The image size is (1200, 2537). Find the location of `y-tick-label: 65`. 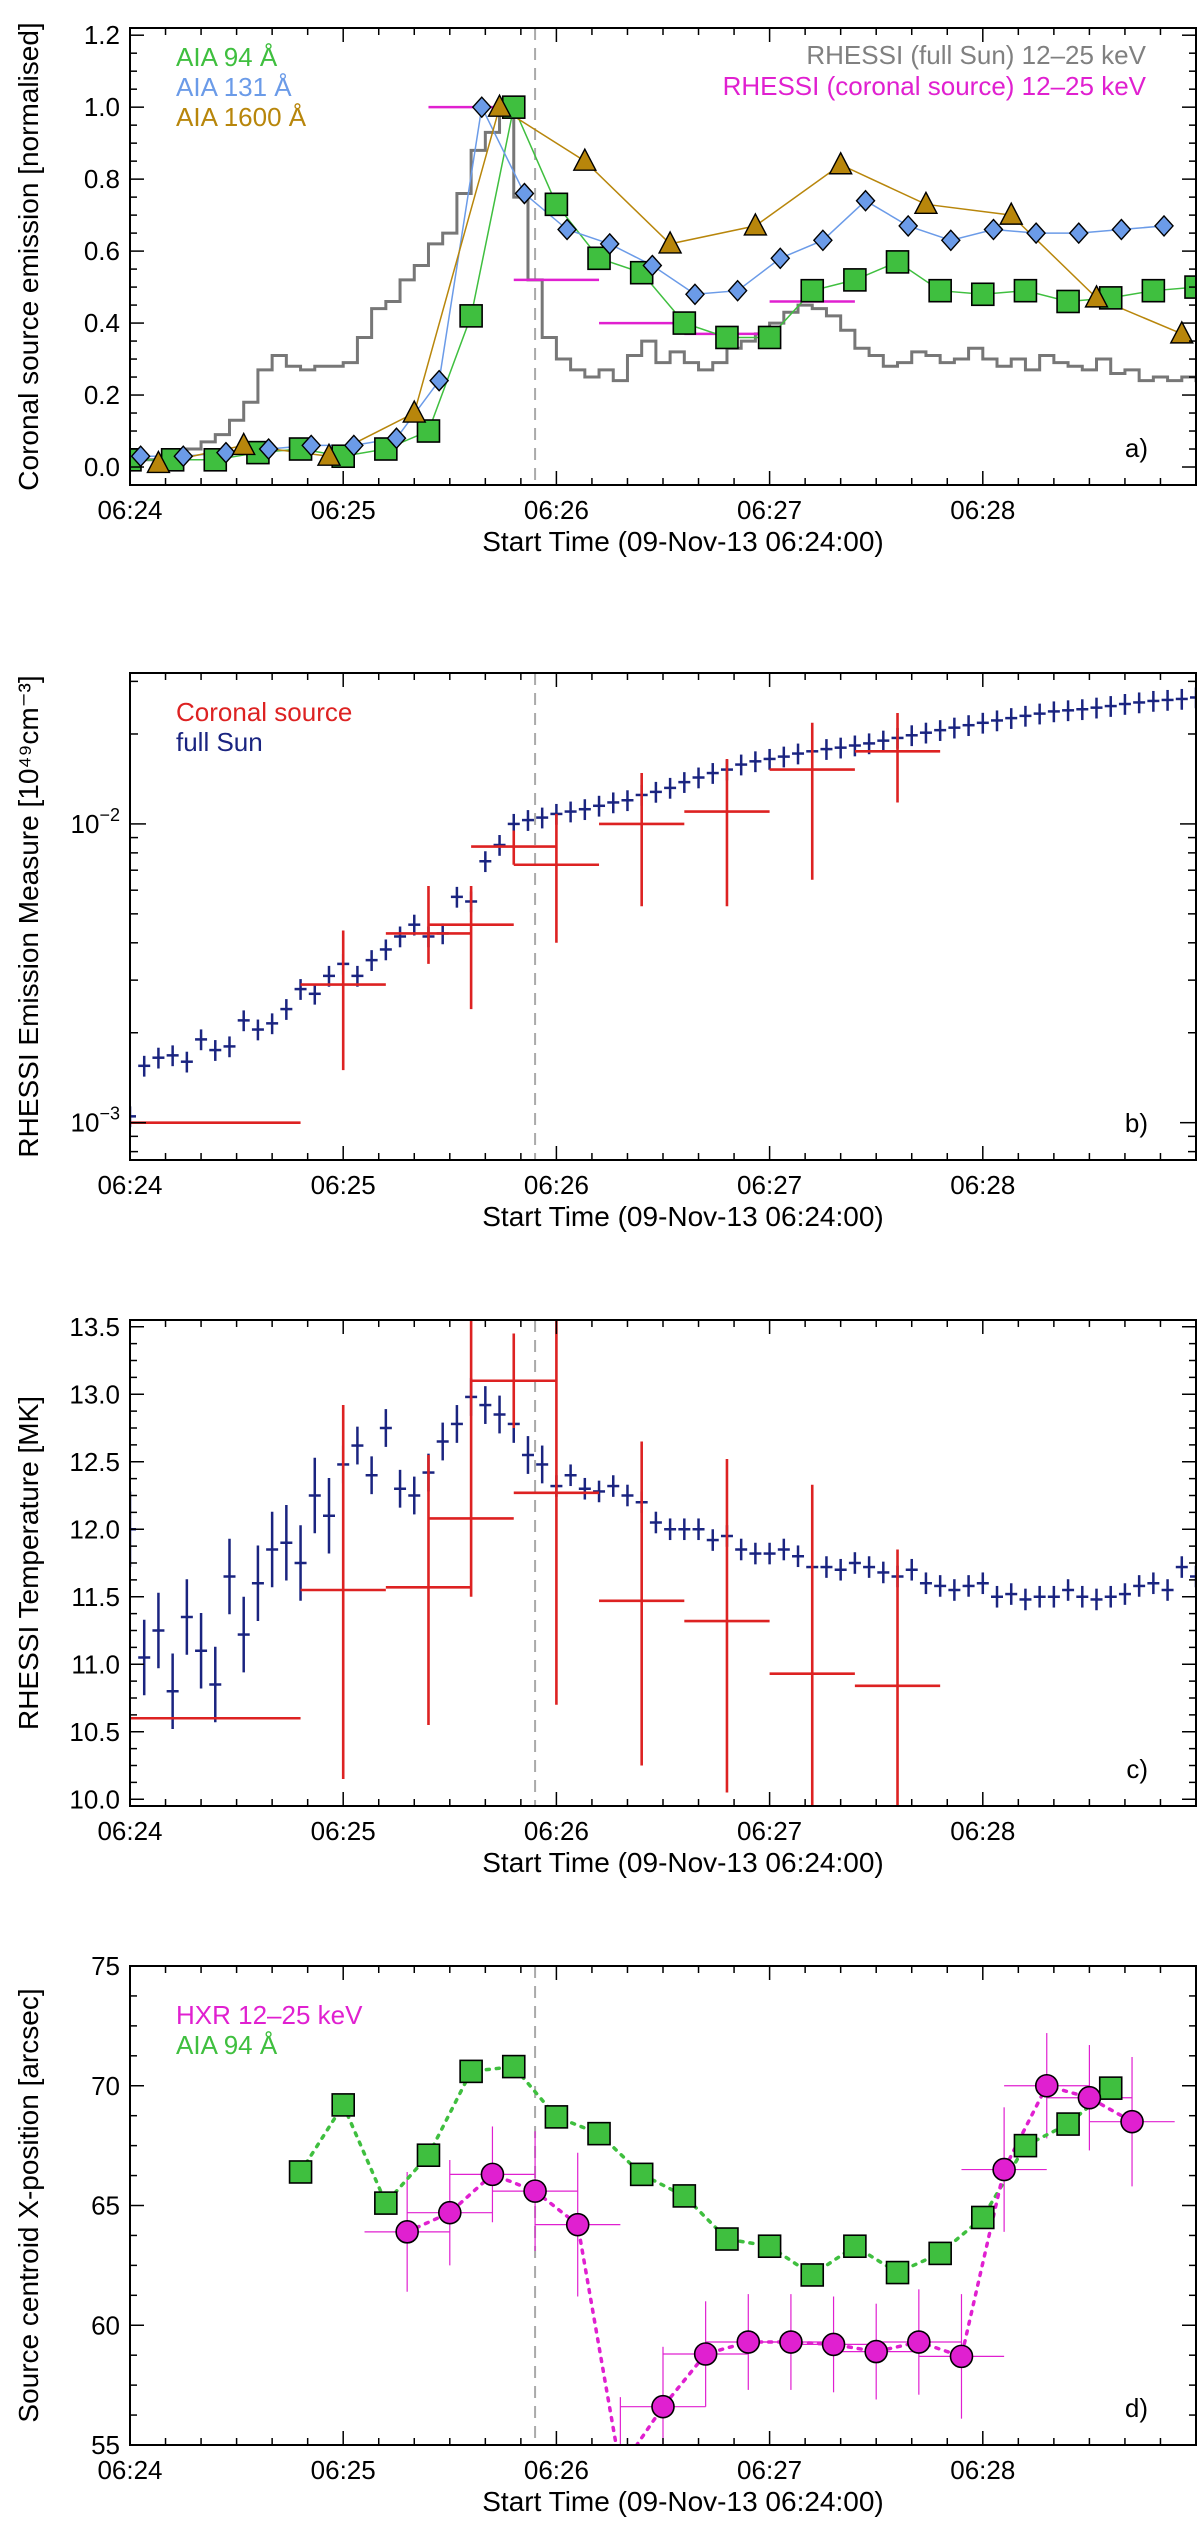

y-tick-label: 65 is located at coordinates (105, 2206).